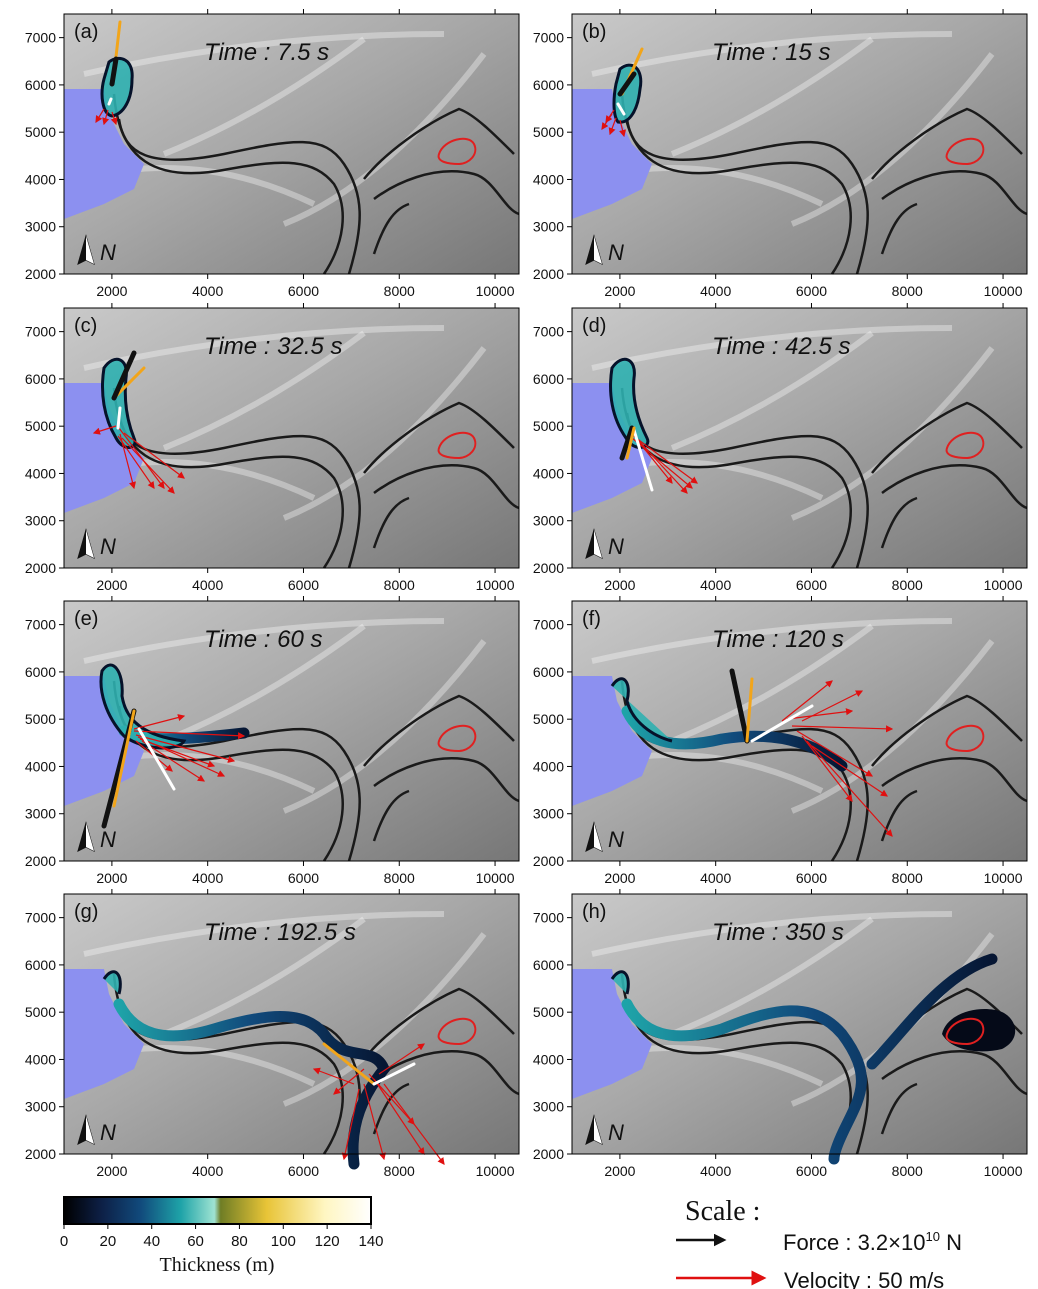 This screenshot has height=1289, width=1038. I want to click on colorbar: 0 20 40 60 80 100 120 140 Thickness (m), so click(222, 1236).